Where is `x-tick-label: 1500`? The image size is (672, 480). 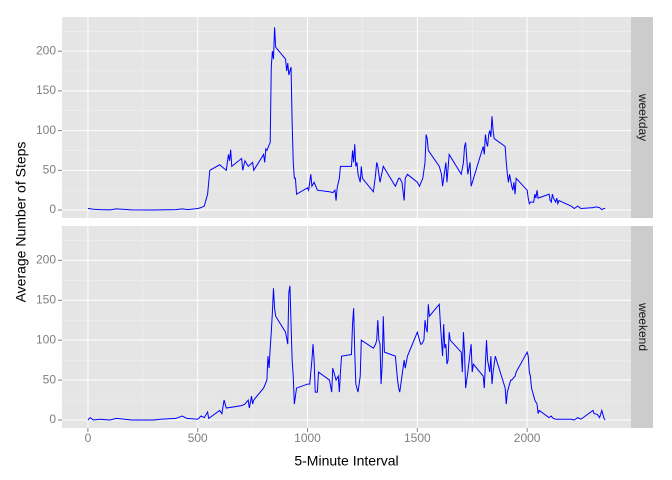 x-tick-label: 1500 is located at coordinates (417, 438).